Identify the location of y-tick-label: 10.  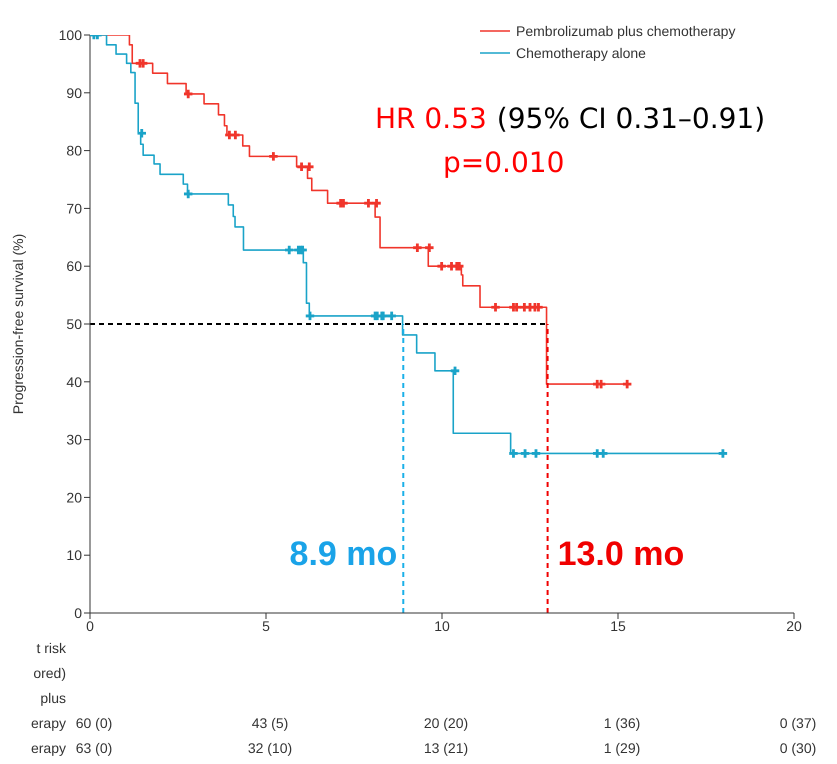
(74, 555).